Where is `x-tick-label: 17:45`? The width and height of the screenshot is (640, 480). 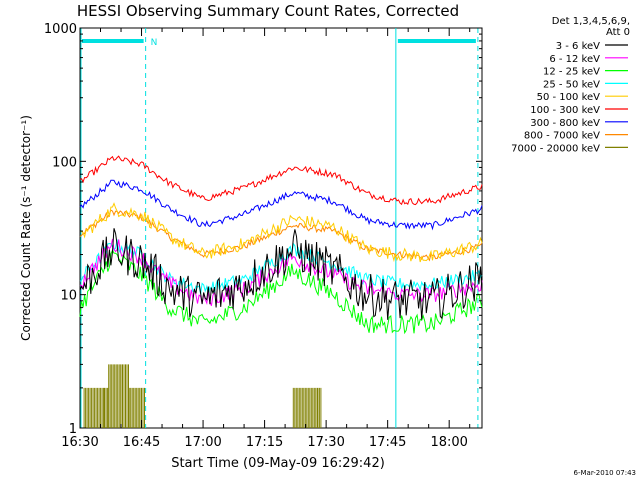
x-tick-label: 17:45 is located at coordinates (387, 442).